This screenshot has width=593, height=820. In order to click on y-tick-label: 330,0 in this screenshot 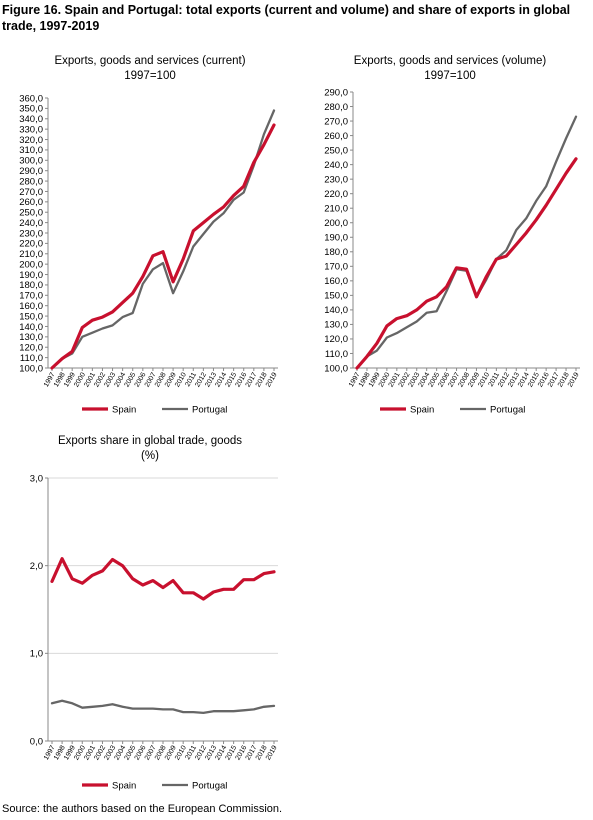, I will do `click(31, 129)`.